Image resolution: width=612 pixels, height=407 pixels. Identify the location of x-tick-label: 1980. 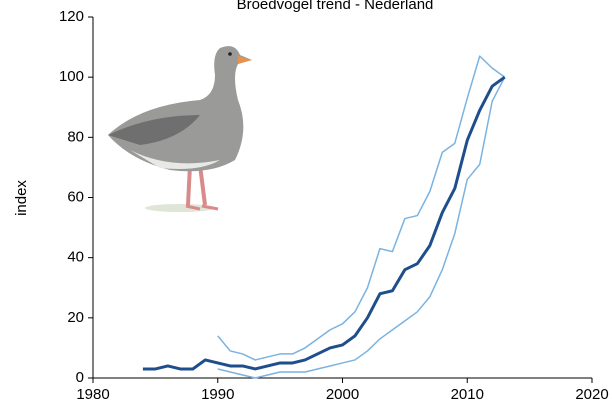
(92, 394).